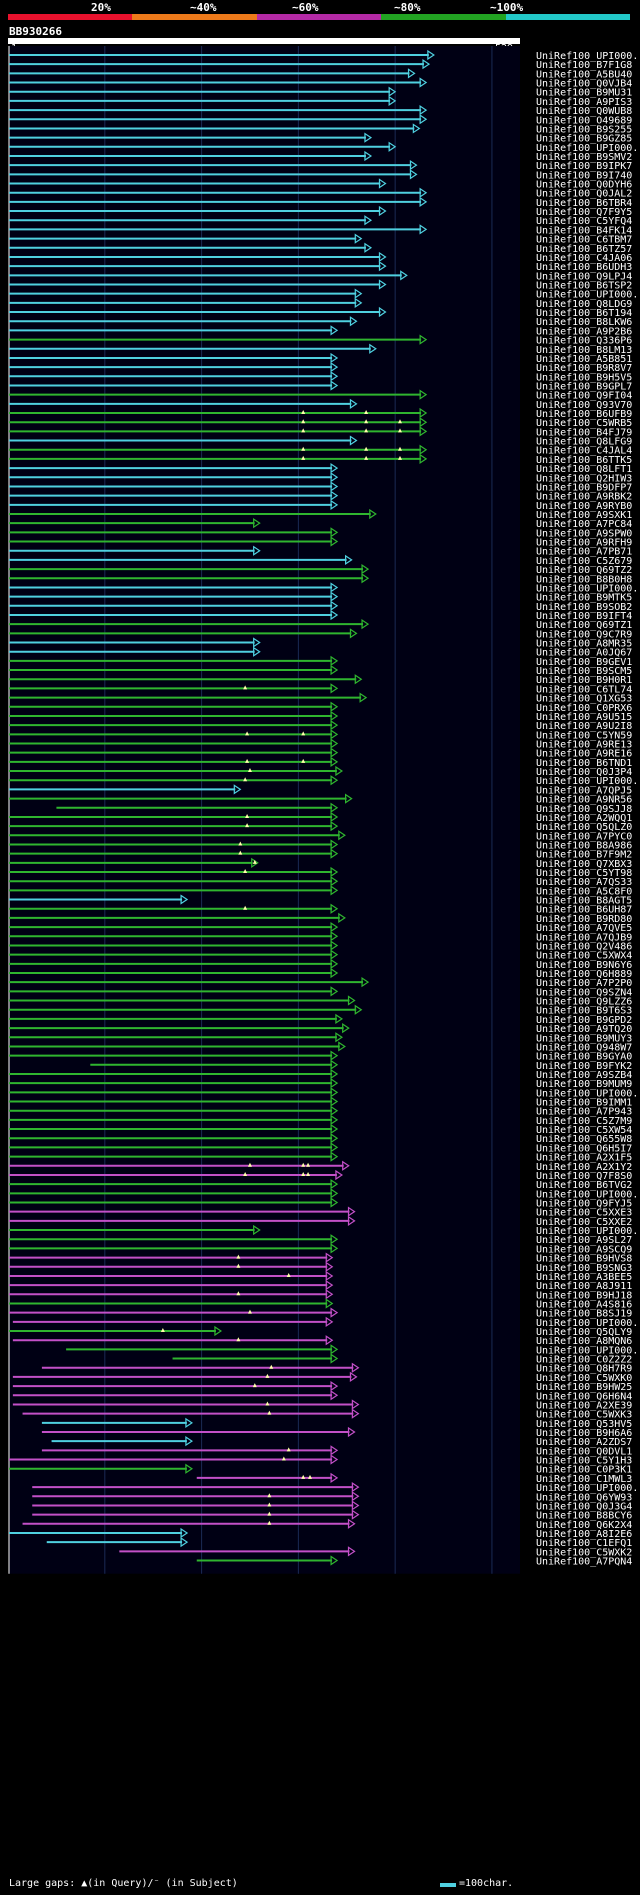 The image size is (640, 1895). I want to click on hit-label: UniRef100_B9H0R1, so click(584, 680).